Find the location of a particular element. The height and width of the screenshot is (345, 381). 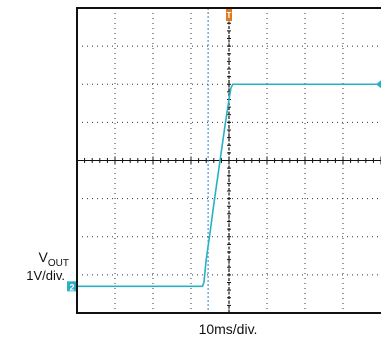

trigger-position-label: T is located at coordinates (229, 15).